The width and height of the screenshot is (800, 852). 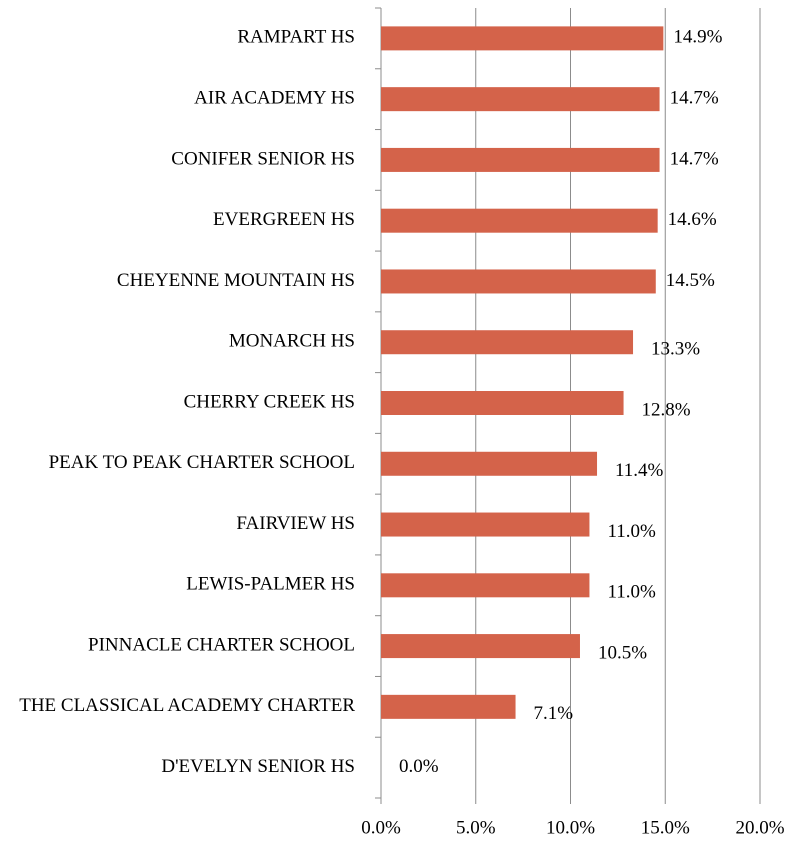 What do you see at coordinates (270, 584) in the screenshot?
I see `y-tick-label: LEWIS-PALMER HS` at bounding box center [270, 584].